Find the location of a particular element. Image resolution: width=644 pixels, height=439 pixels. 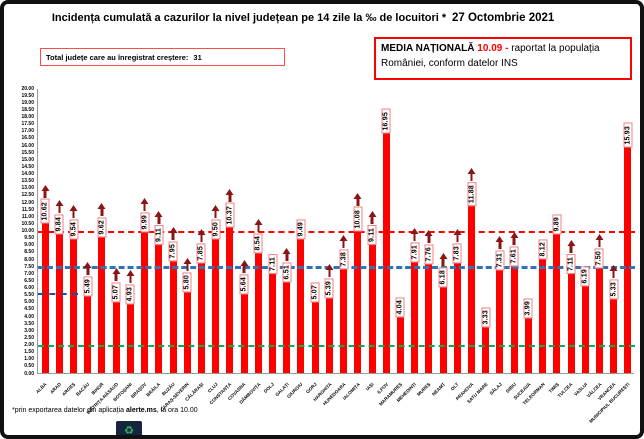

bar-value-label: 16.95 is located at coordinates (386, 121).